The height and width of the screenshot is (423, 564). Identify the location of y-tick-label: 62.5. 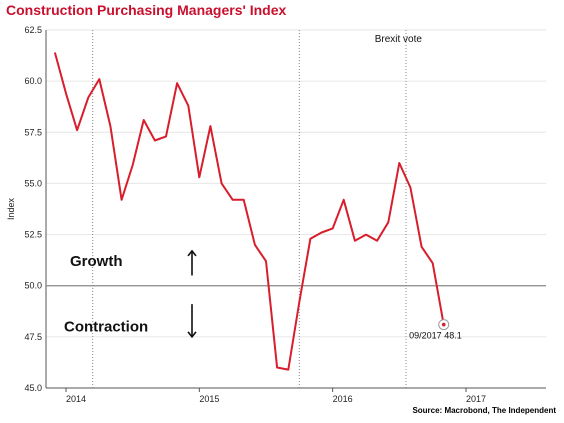
(33, 30).